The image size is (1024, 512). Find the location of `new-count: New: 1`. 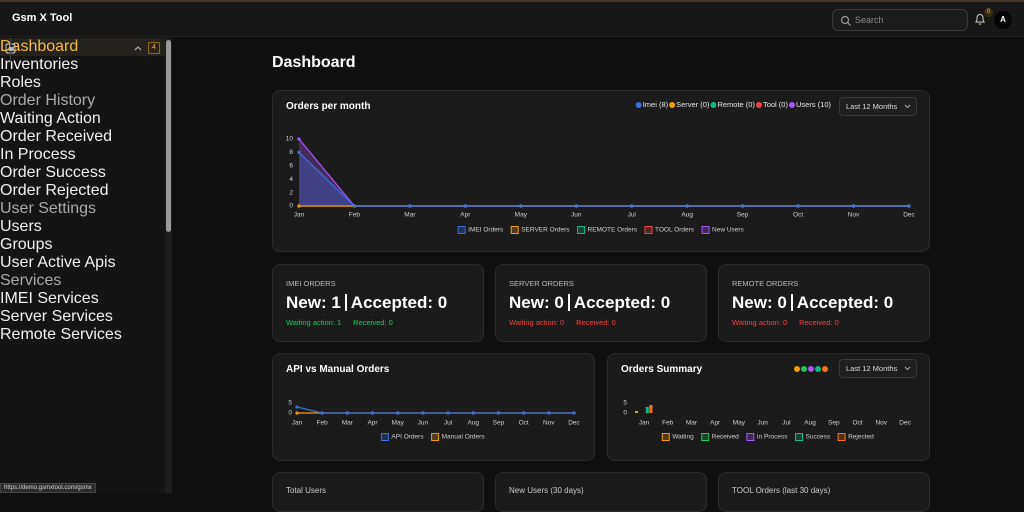

new-count: New: 1 is located at coordinates (313, 302).